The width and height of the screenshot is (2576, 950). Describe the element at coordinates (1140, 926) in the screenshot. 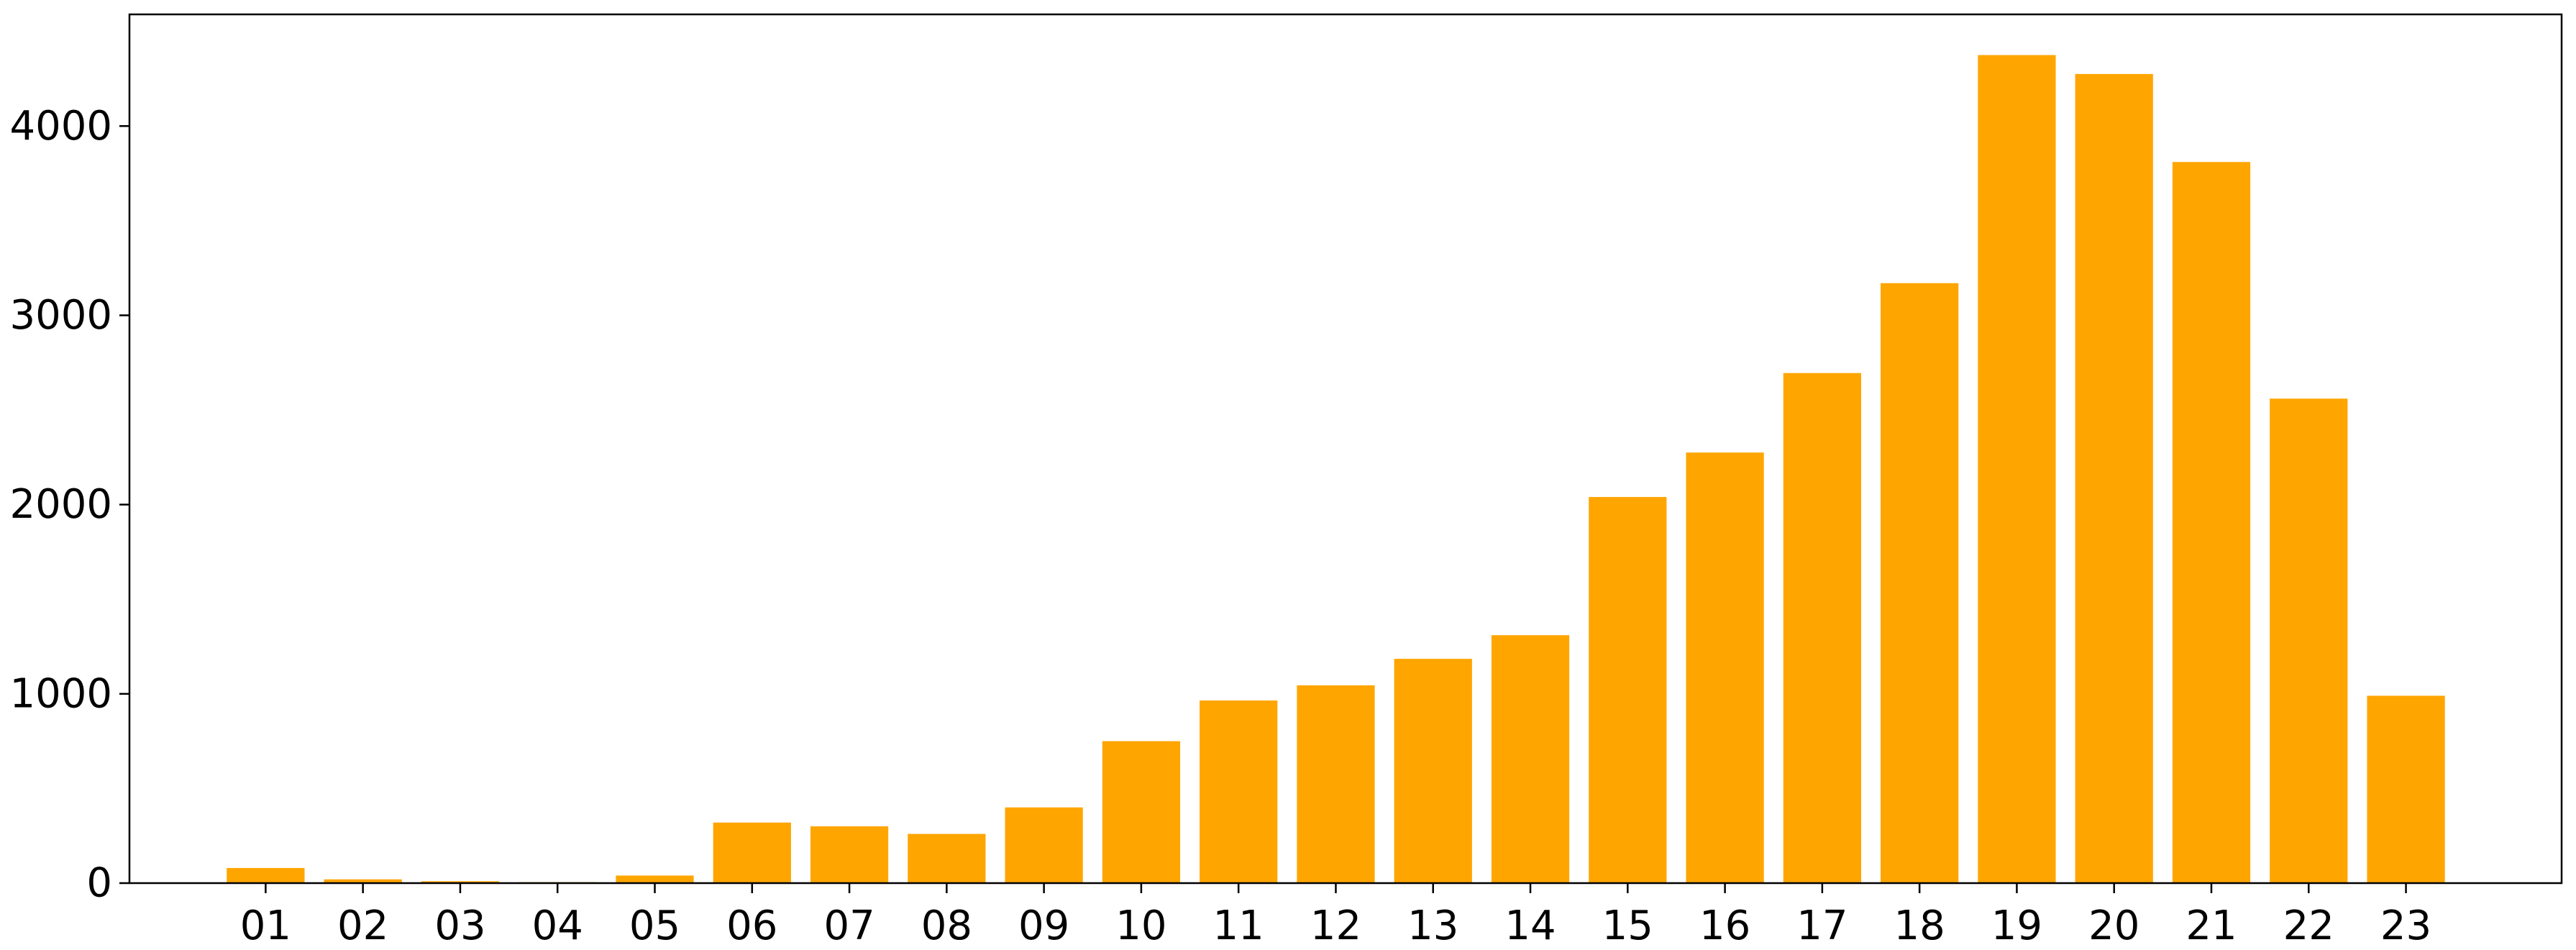

I see `x-tick-label: 10` at that location.